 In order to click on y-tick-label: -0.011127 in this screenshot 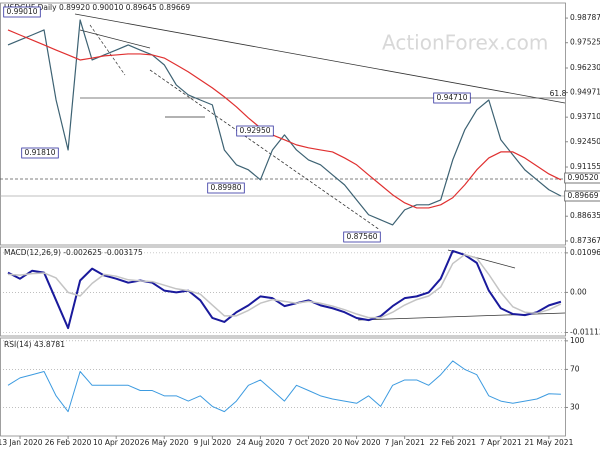, I will do `click(585, 331)`.